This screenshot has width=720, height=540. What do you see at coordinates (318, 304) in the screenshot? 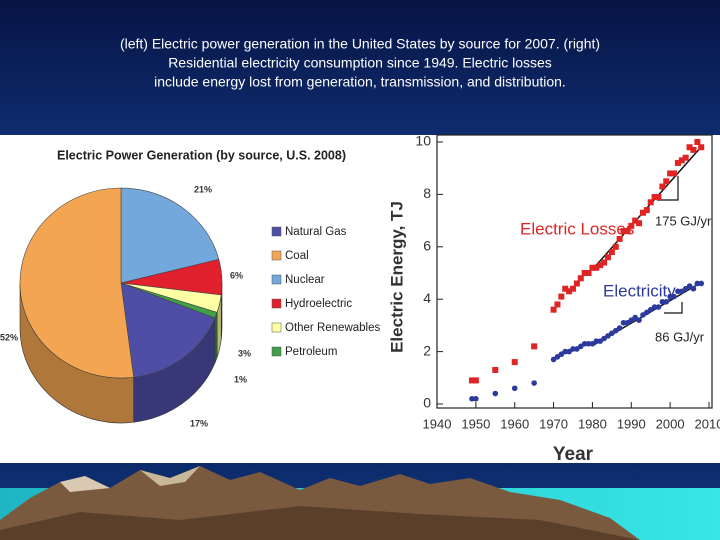
I see `legend-label: Hydroelectric` at bounding box center [318, 304].